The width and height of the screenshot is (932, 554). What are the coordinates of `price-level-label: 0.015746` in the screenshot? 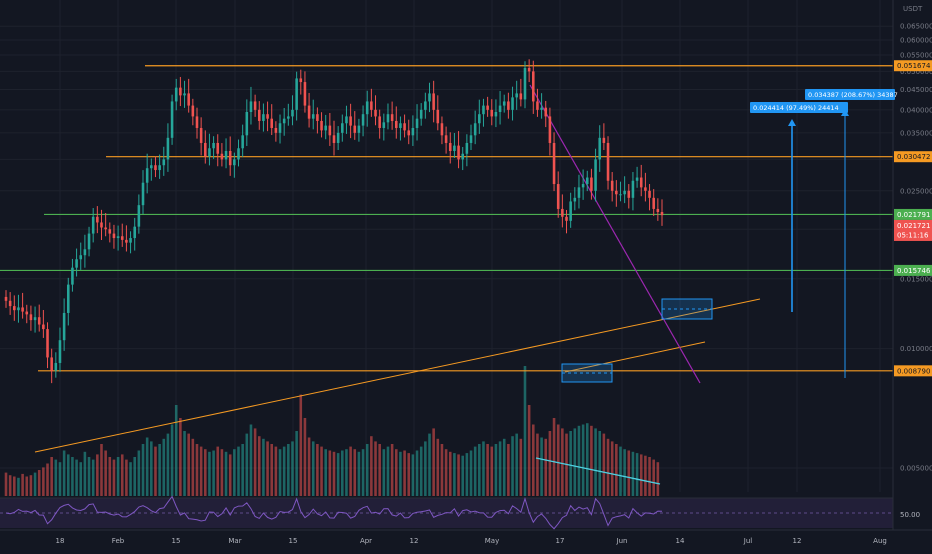 It's located at (914, 271).